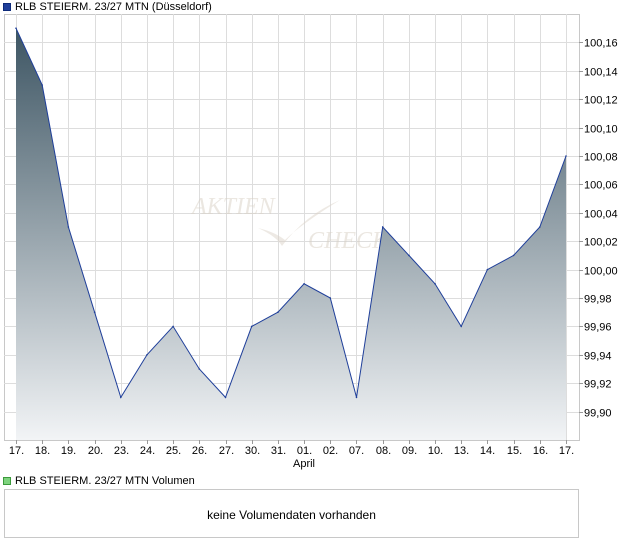 This screenshot has height=546, width=620. I want to click on x-tick-label: 16., so click(540, 451).